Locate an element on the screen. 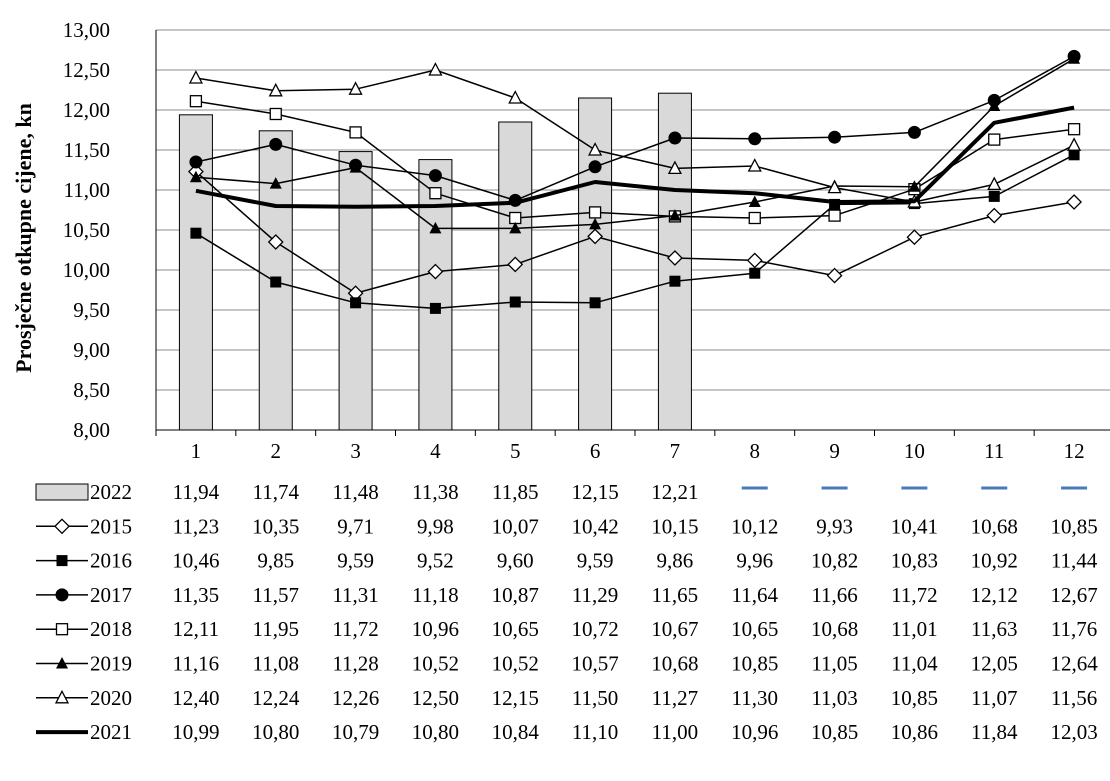  series-line-2017 is located at coordinates (635, 128).